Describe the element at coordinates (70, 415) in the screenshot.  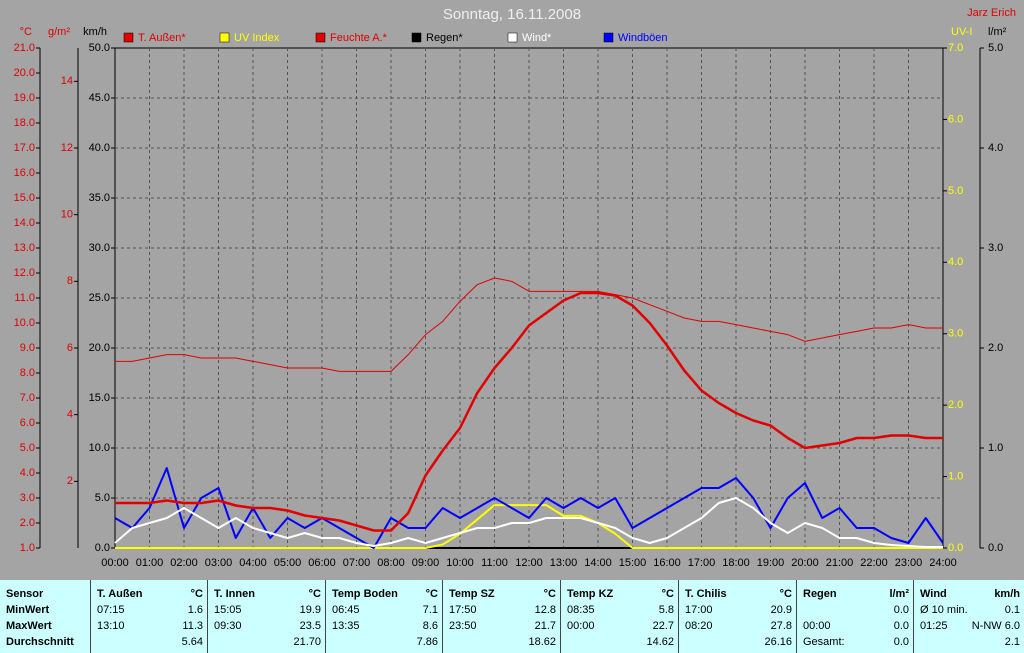
I see `y-tick-label: 4` at that location.